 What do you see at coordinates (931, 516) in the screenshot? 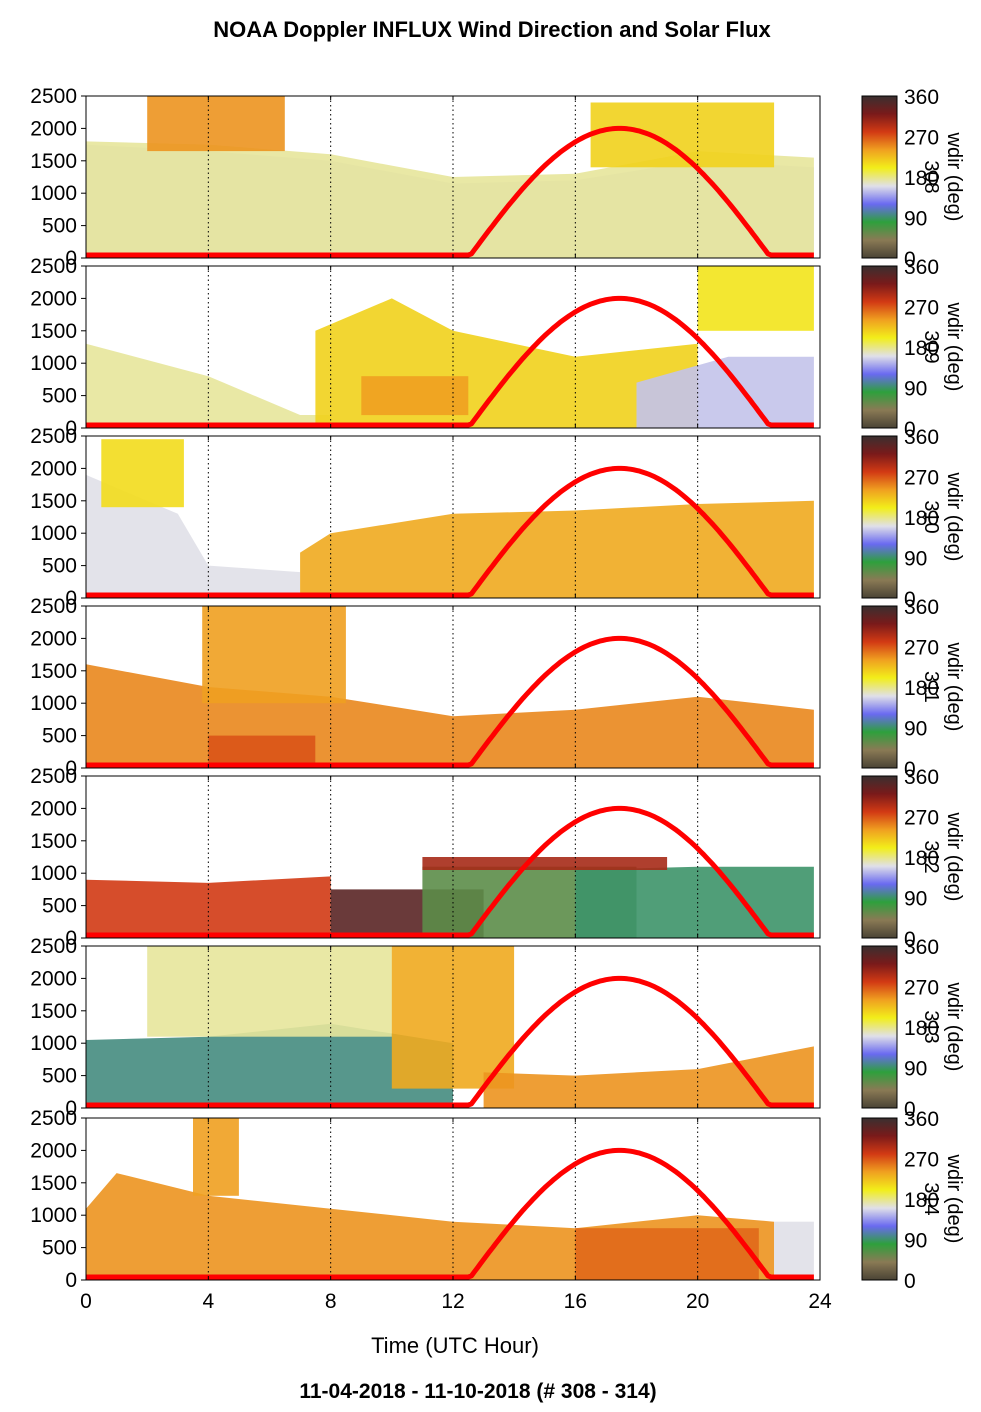
I see `day-label: 310` at bounding box center [931, 516].